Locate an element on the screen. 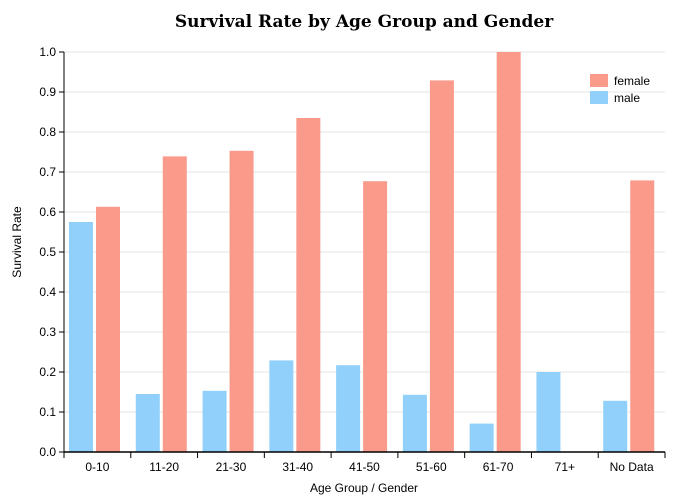  y-tick-label: 0.9 is located at coordinates (47, 92).